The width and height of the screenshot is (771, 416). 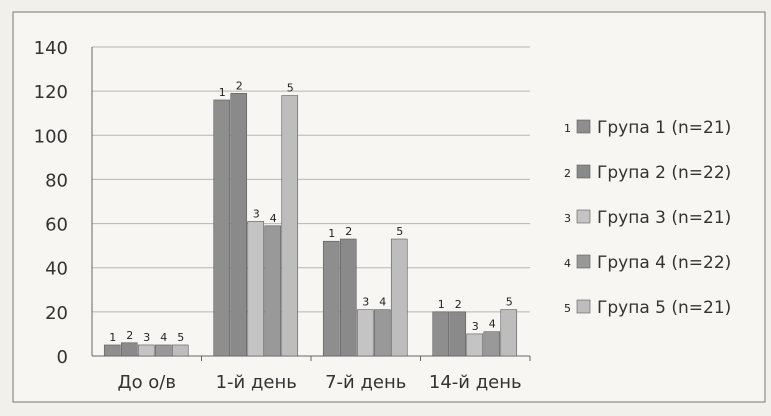 I want to click on legend-entry: Група 1 (n=21), so click(x=664, y=128).